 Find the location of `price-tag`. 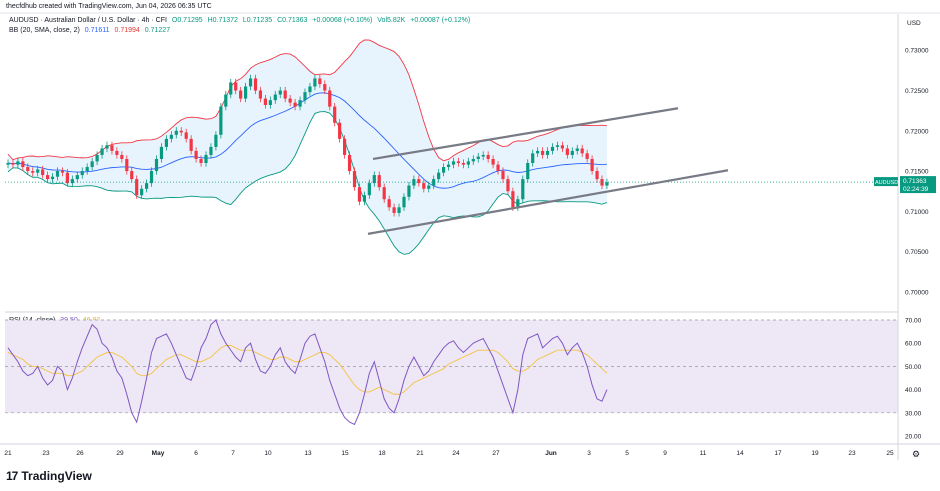

price-tag is located at coordinates (918, 185).